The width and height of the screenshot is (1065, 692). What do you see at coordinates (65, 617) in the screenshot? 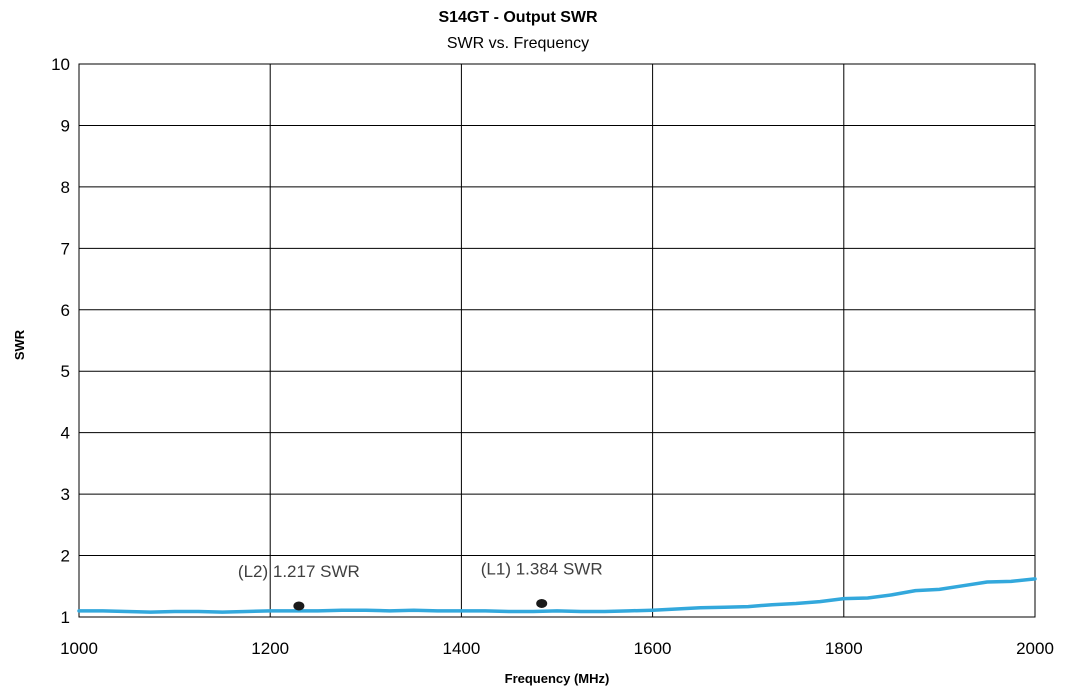
I see `y-tick-label-1: 1` at bounding box center [65, 617].